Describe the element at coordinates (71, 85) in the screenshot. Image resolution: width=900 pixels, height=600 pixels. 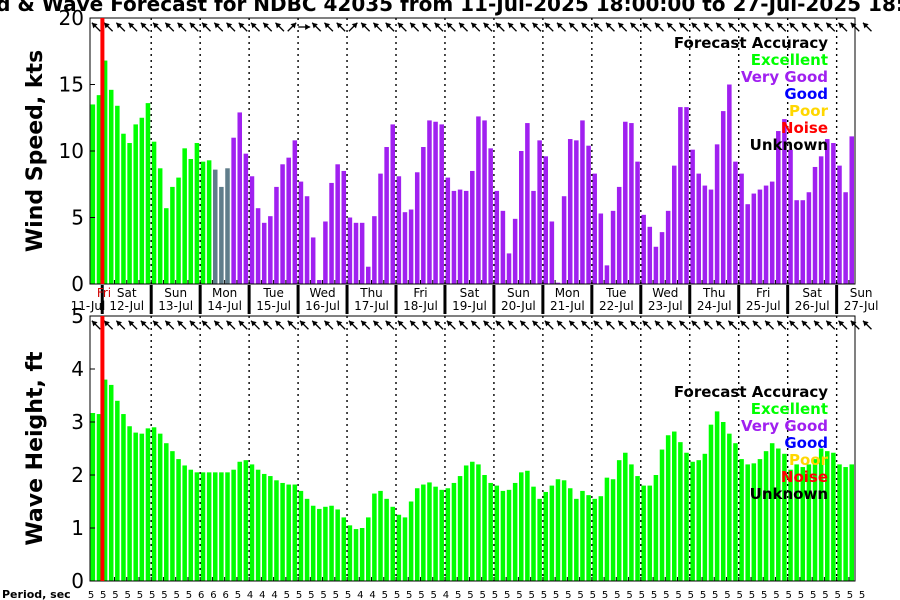
I see `y-tick-label: 15` at that location.